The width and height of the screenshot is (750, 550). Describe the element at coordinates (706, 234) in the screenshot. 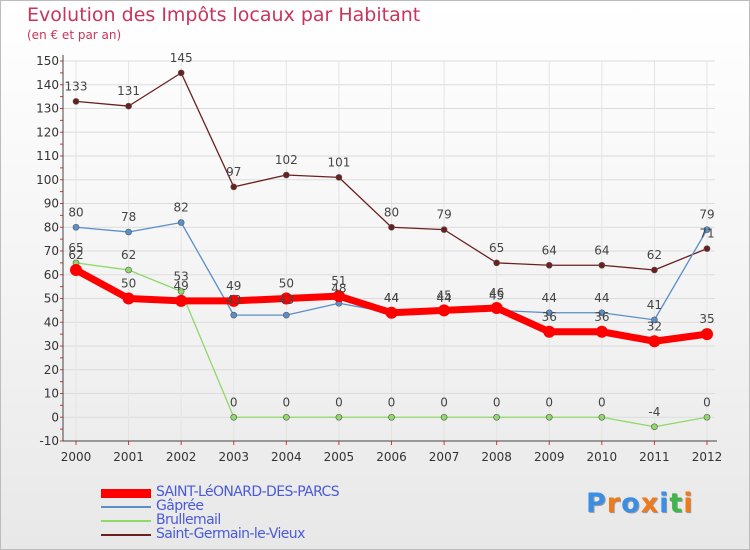

I see `data-label: 71` at that location.